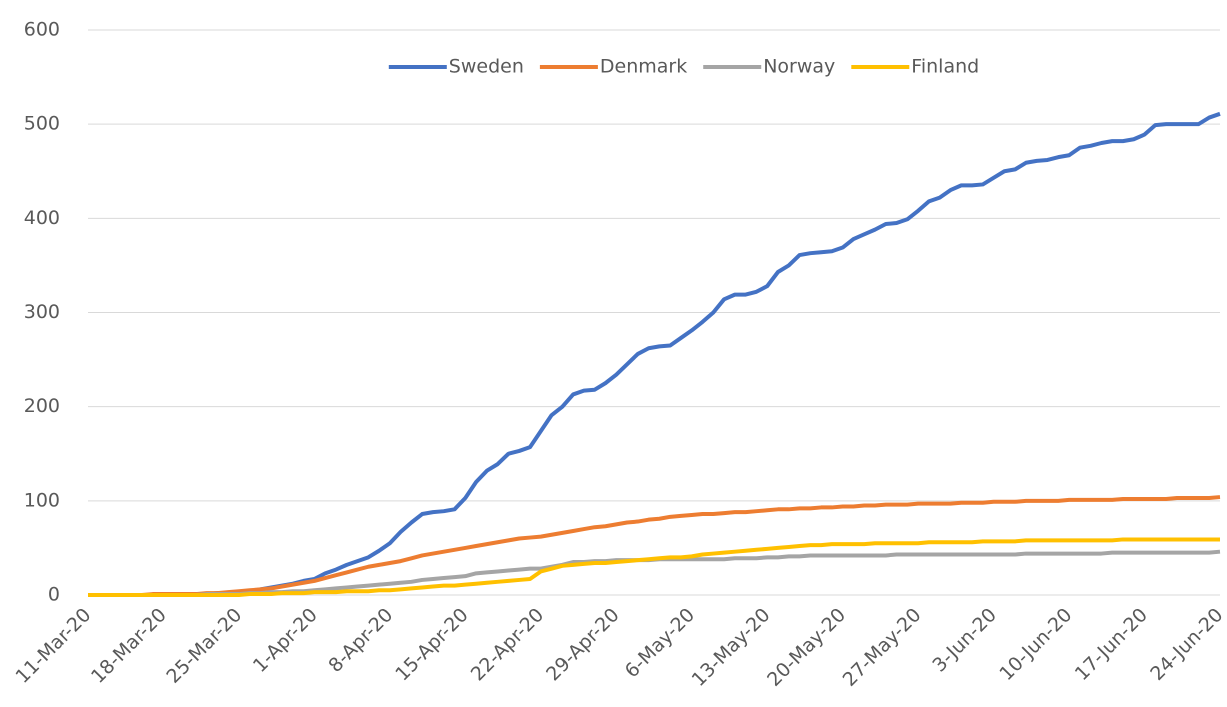 This screenshot has width=1227, height=707. What do you see at coordinates (53, 646) in the screenshot?
I see `x-tick-label: 11-Mar-20` at bounding box center [53, 646].